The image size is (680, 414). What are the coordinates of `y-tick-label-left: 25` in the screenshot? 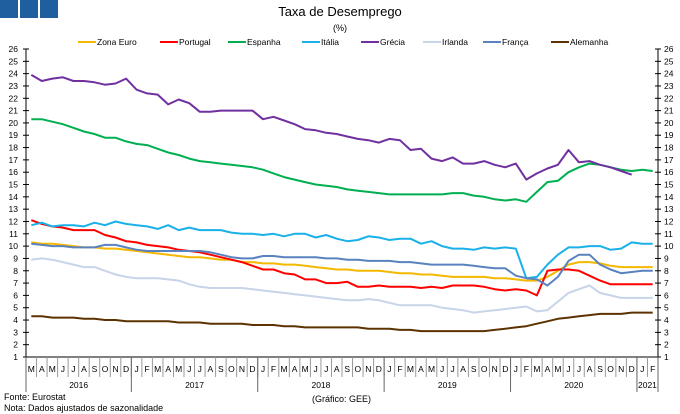 It's located at (14, 61).